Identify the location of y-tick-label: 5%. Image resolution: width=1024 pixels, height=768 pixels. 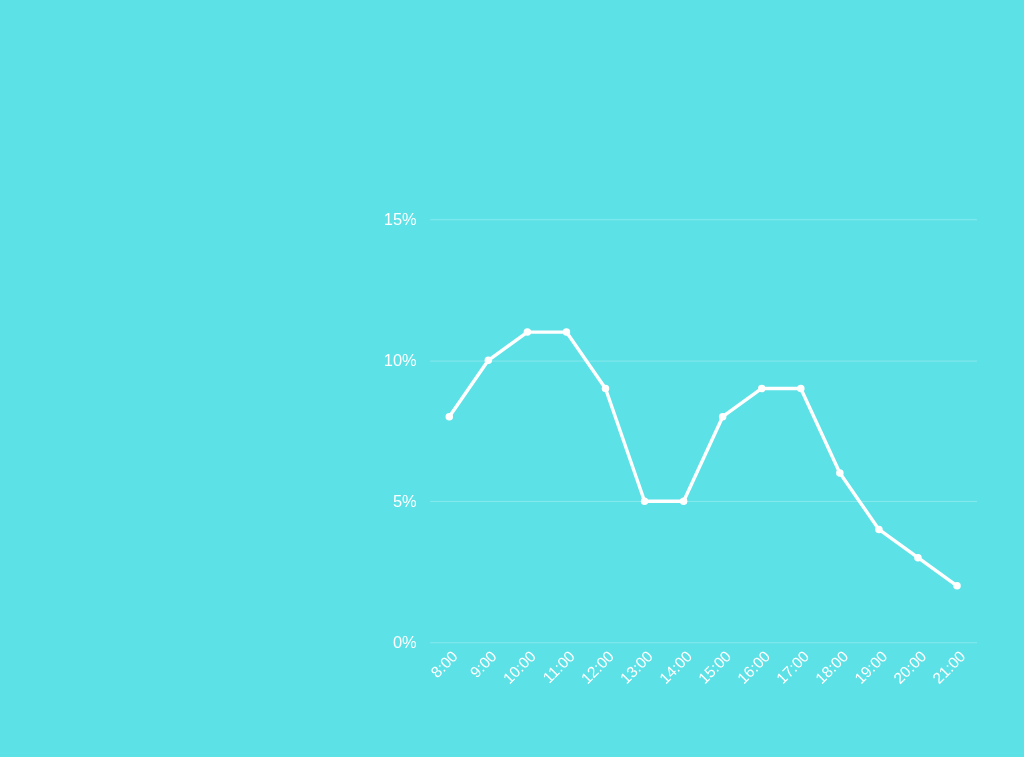
(405, 500).